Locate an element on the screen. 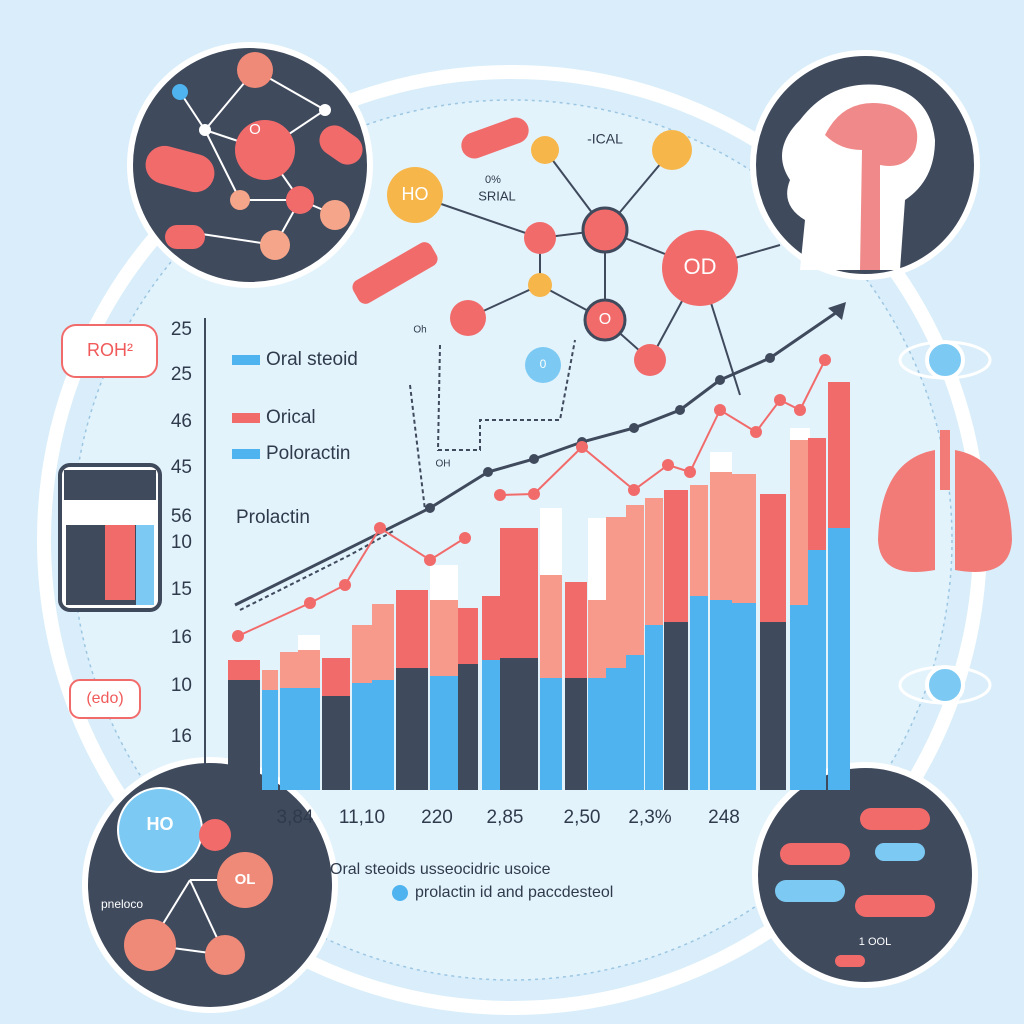 The height and width of the screenshot is (1024, 1024). top-right-icon is located at coordinates (865, 165).